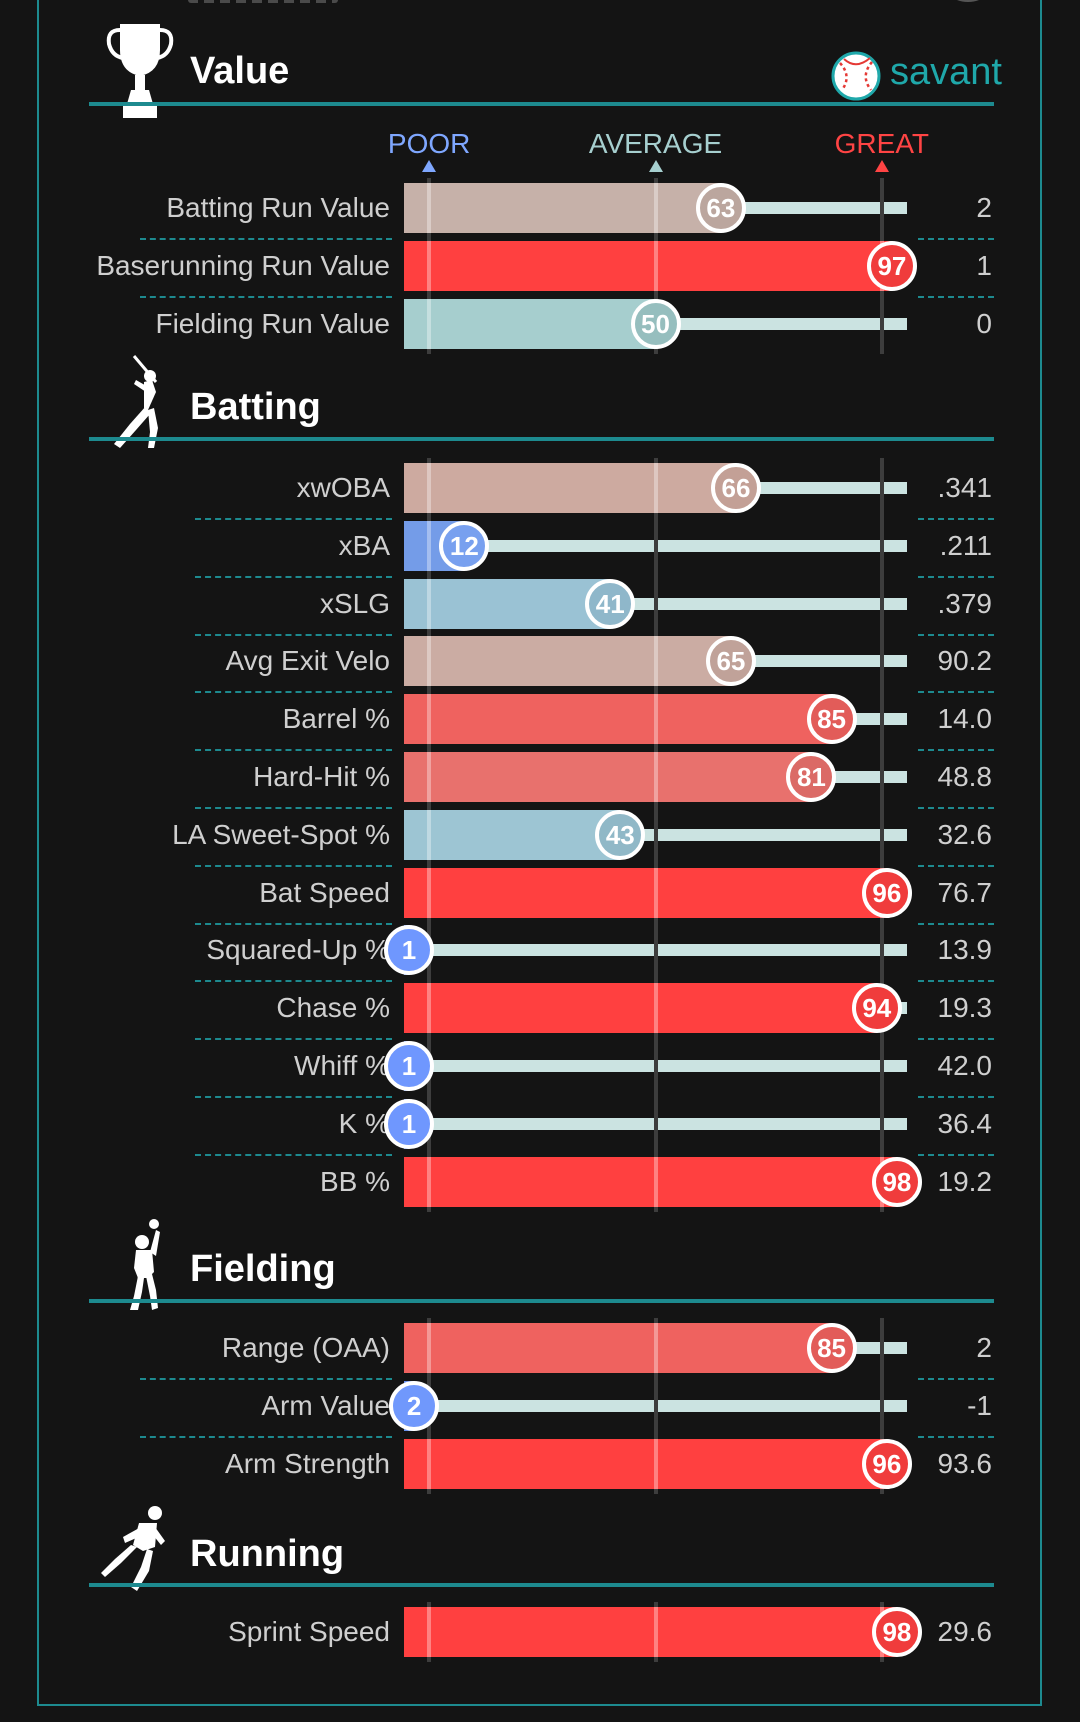  I want to click on metric-value: 19.3, so click(965, 1007).